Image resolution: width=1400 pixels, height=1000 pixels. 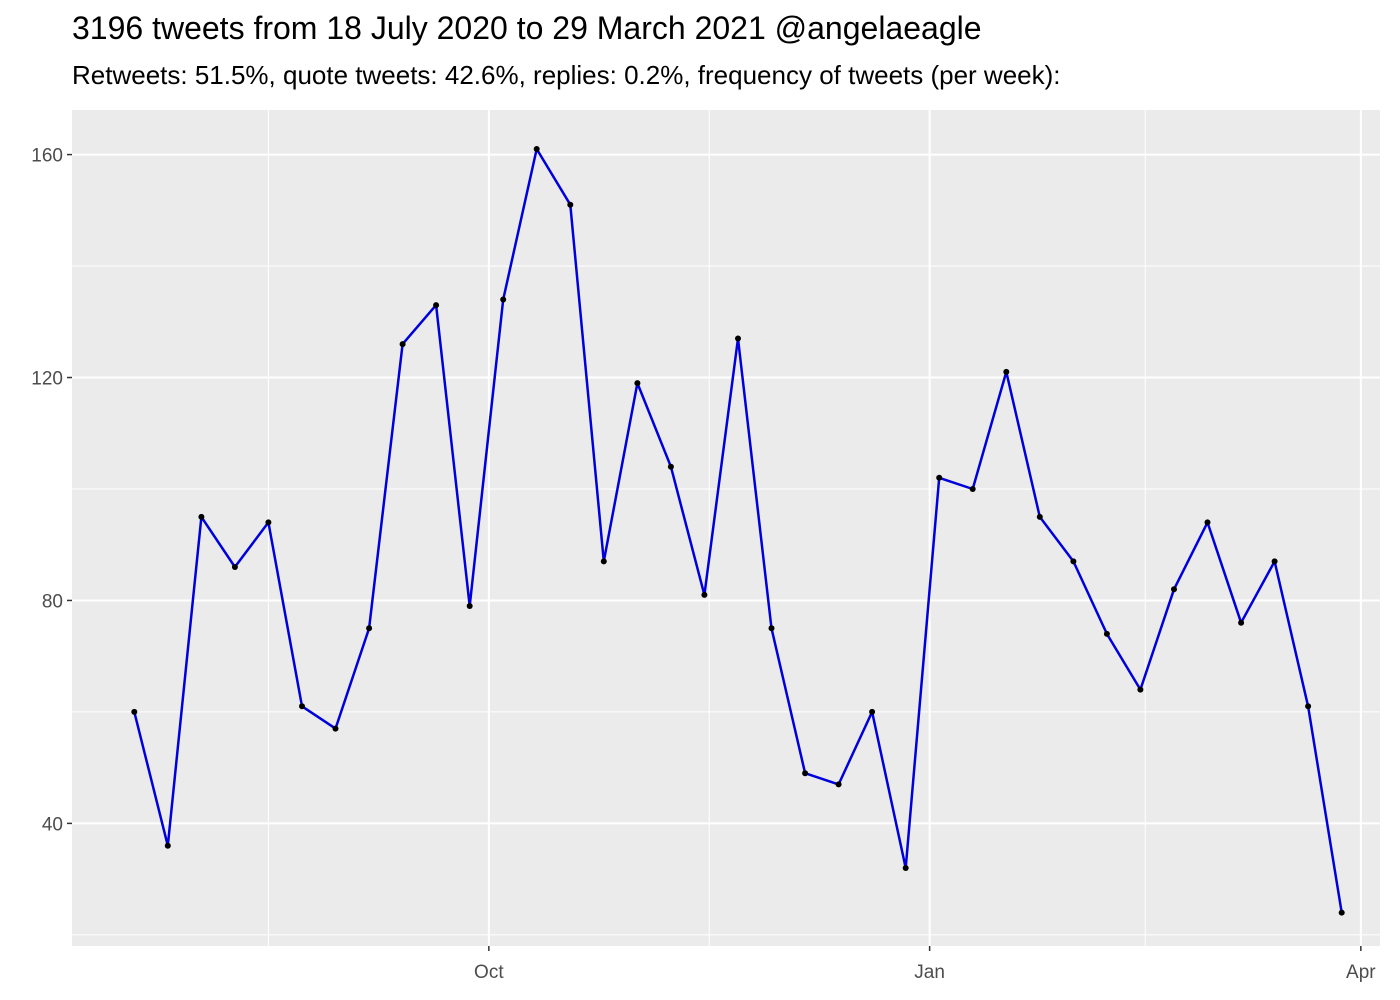 What do you see at coordinates (47, 491) in the screenshot?
I see `y-axis-tick-labels: 40 80 120 160` at bounding box center [47, 491].